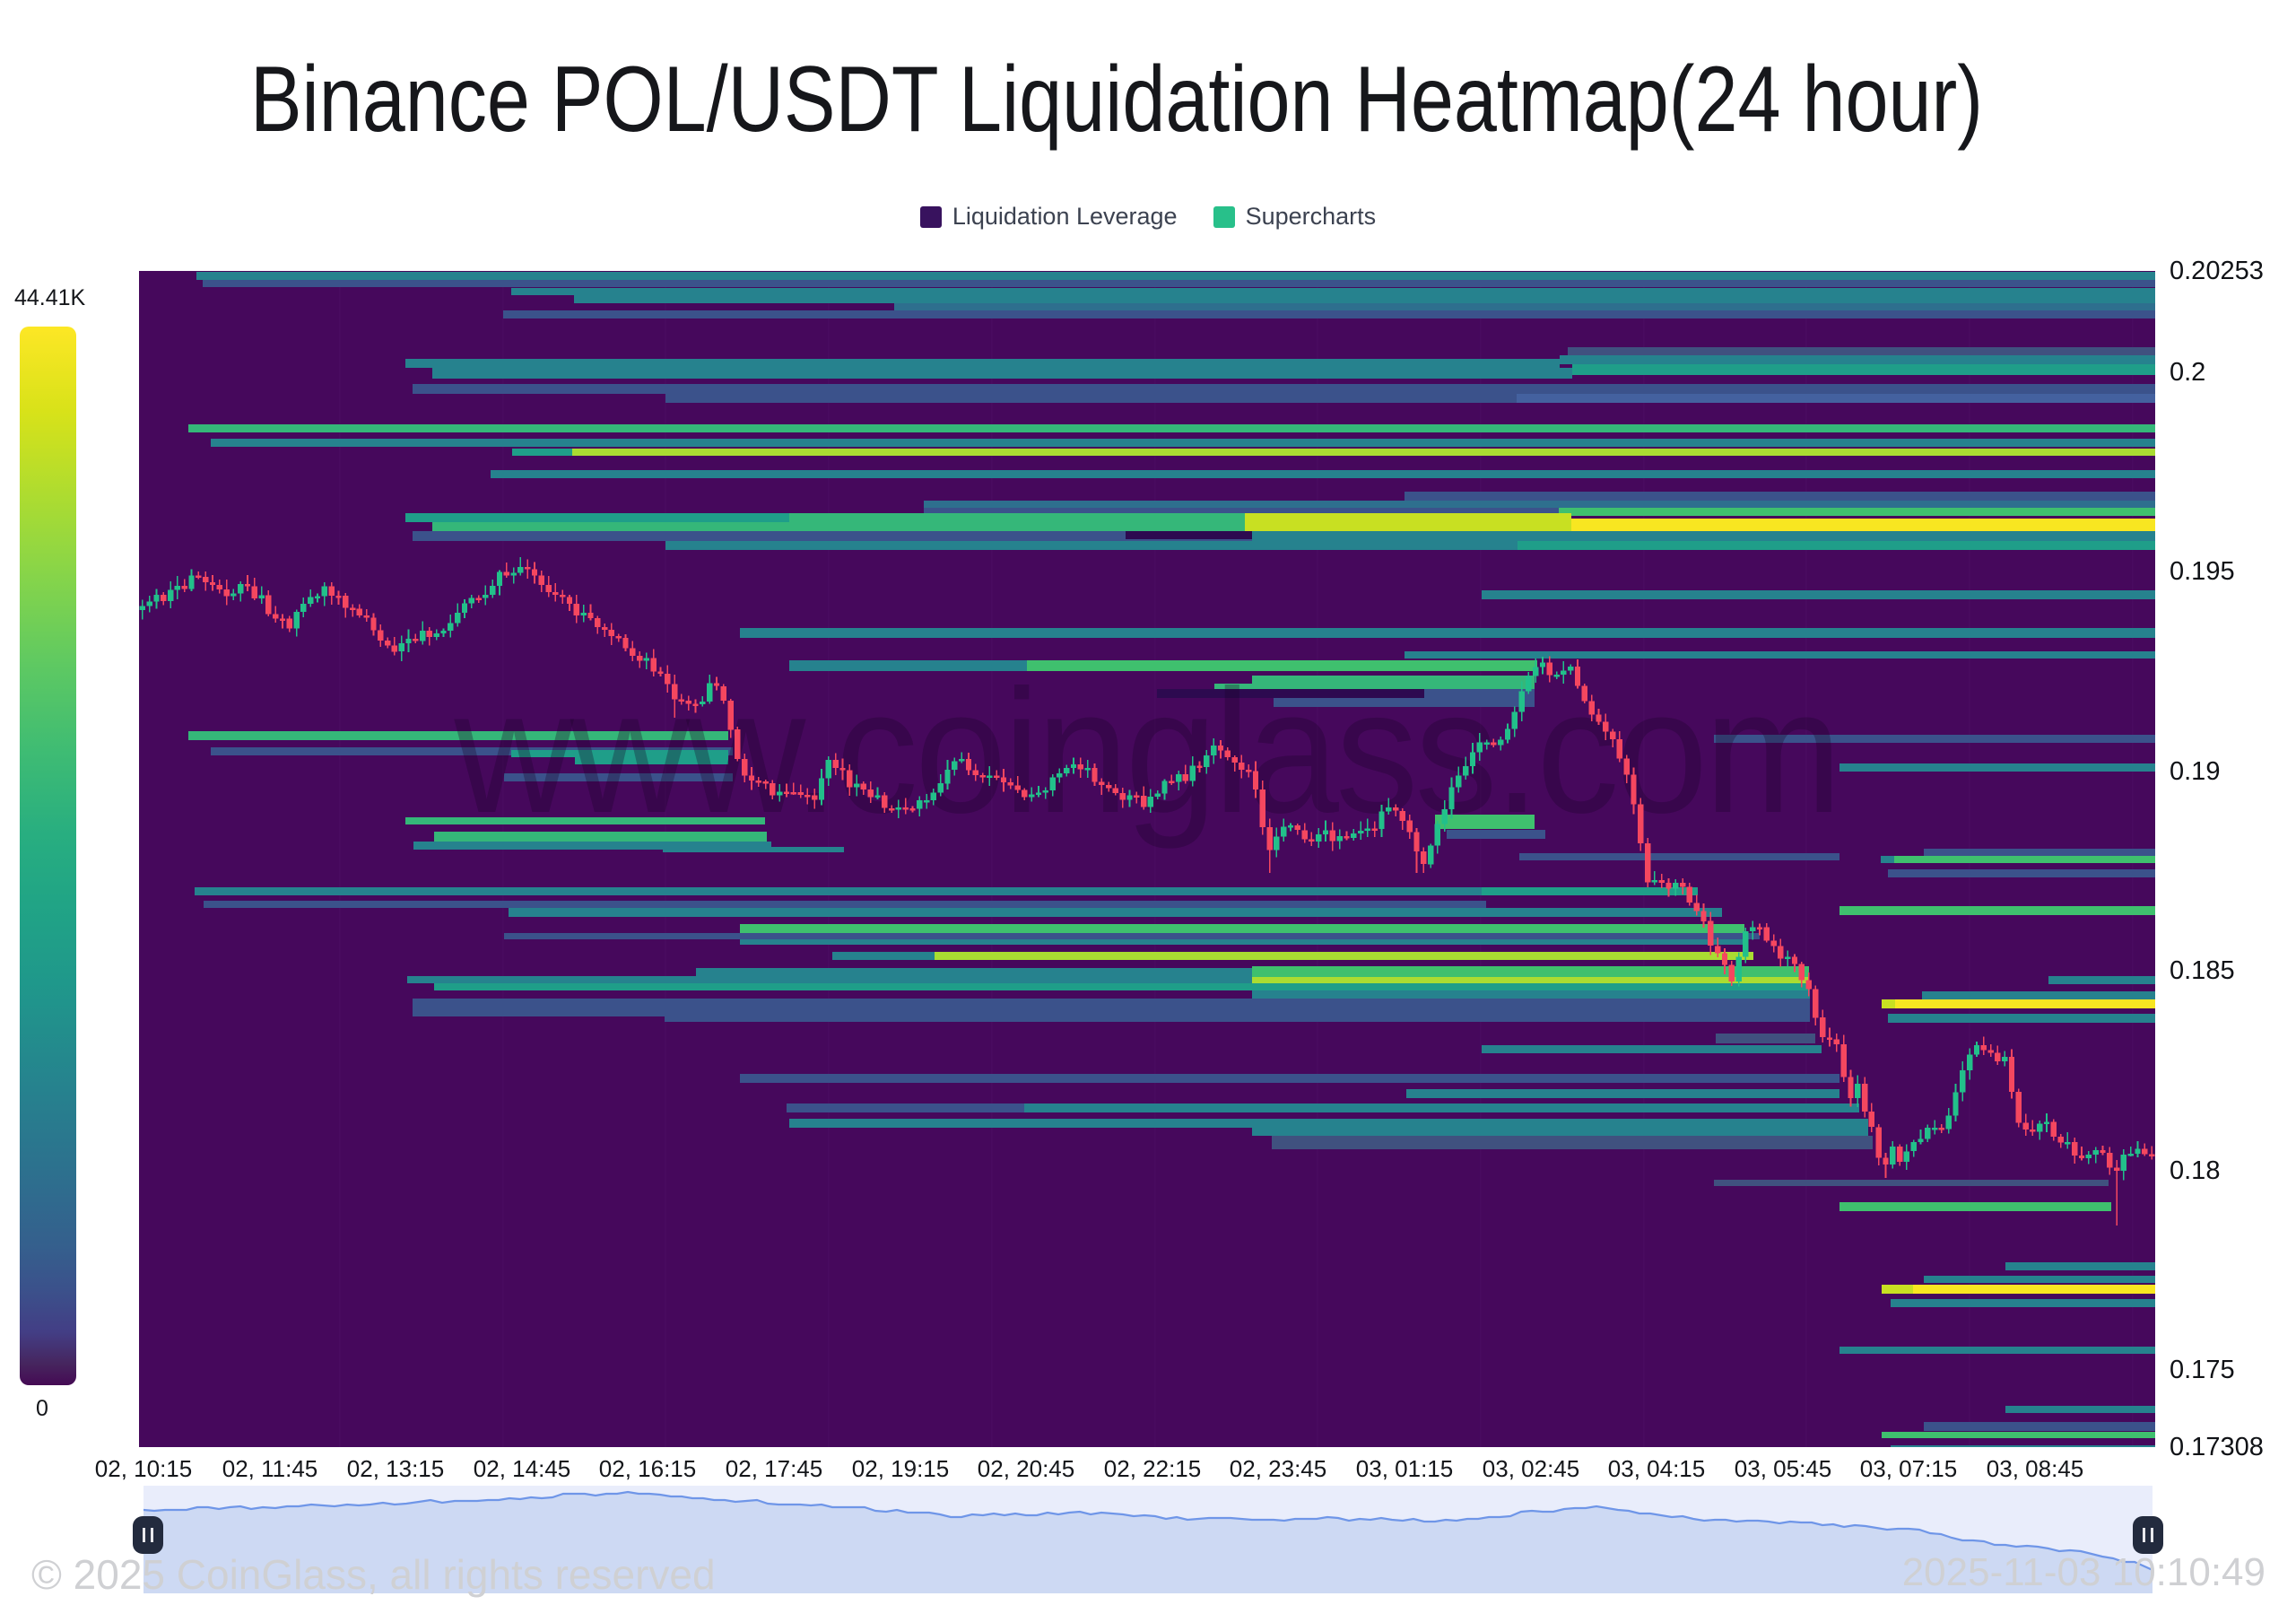 This screenshot has width=2296, height=1605. Describe the element at coordinates (1146, 752) in the screenshot. I see `svg-text: www.coinglass.com` at that location.